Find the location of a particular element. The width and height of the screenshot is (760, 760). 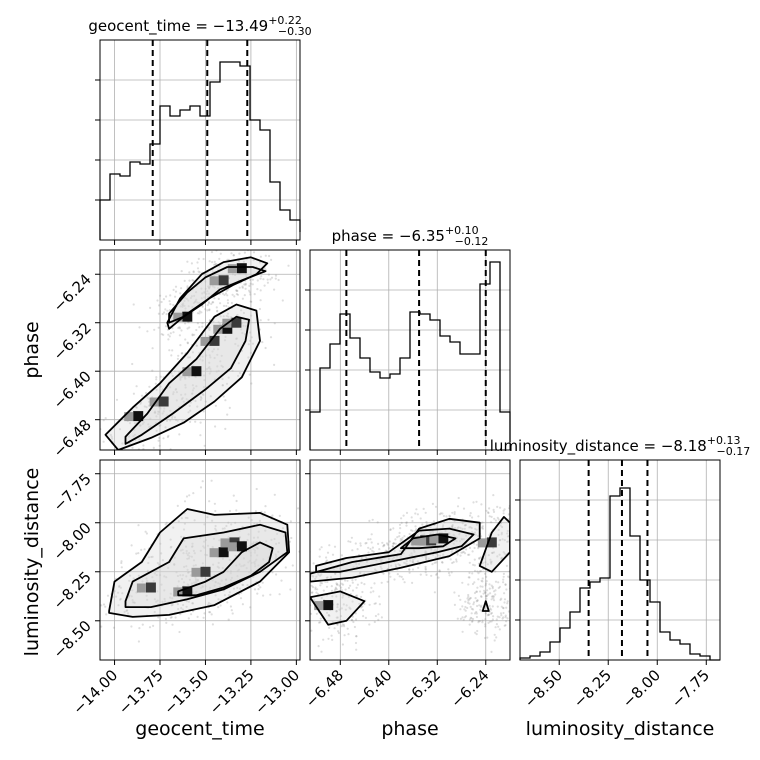

density-cell is located at coordinates (196, 572).